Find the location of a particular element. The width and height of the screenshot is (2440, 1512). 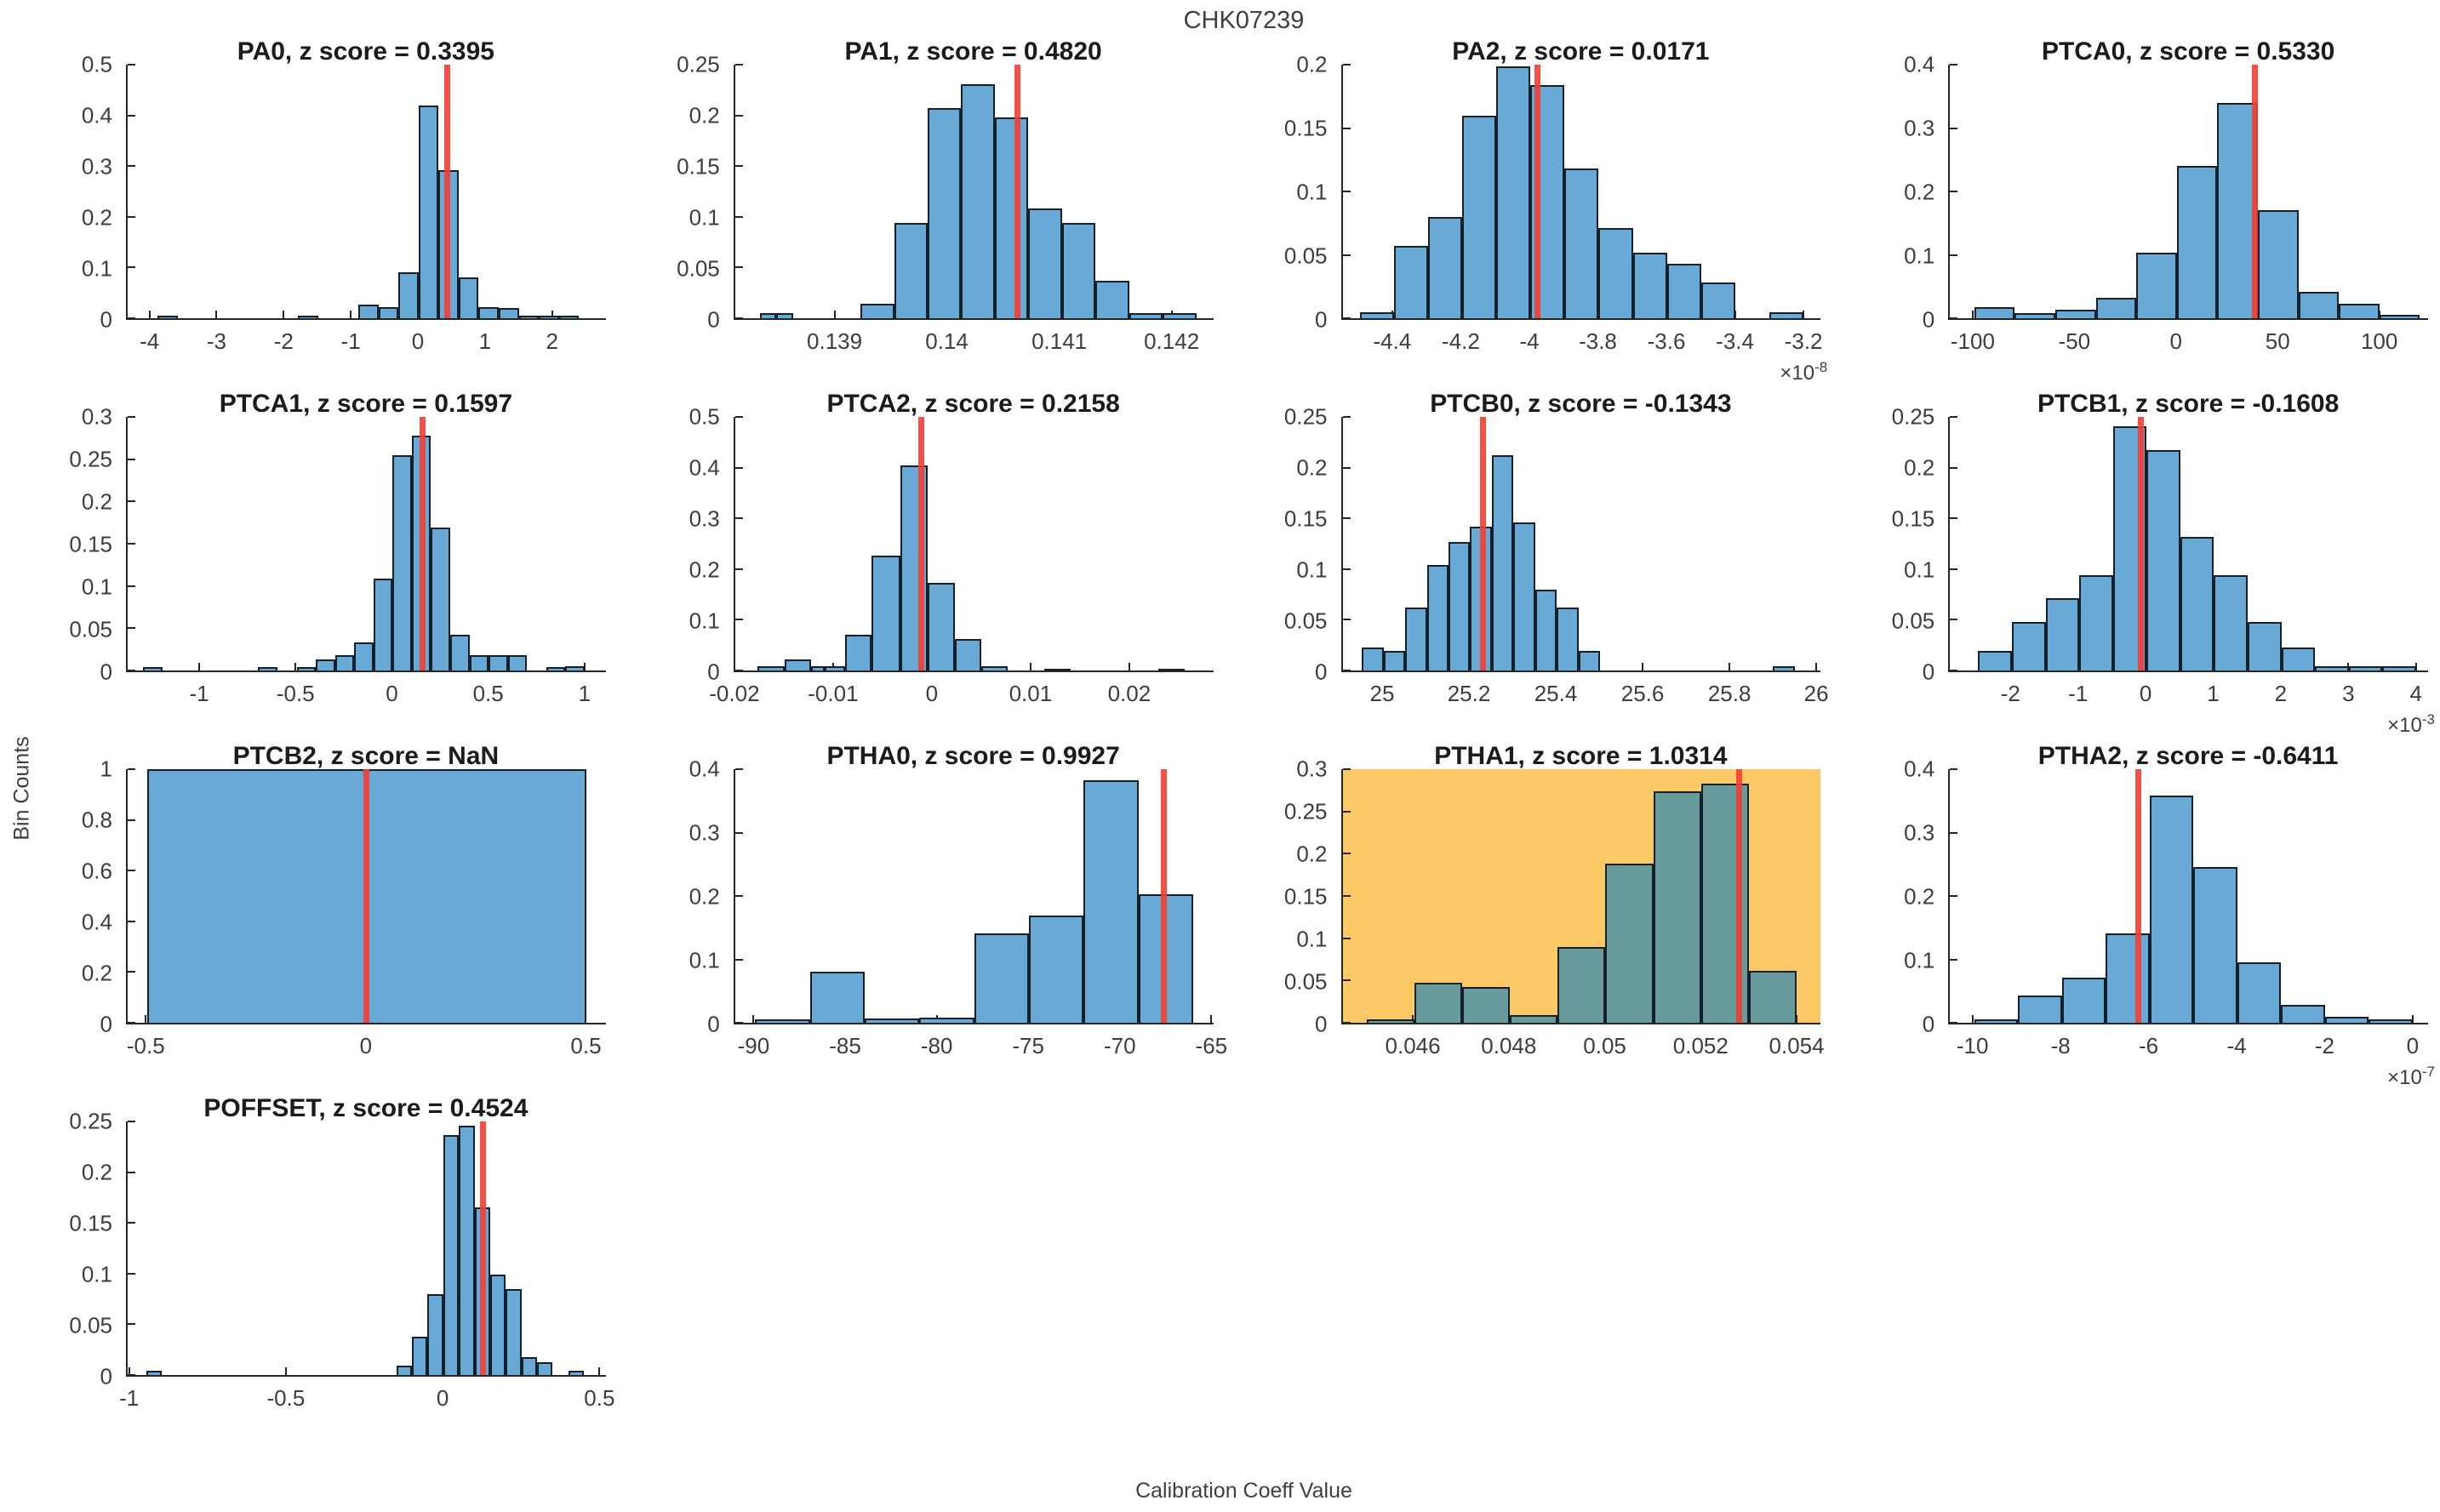

exponent-base: ×10 is located at coordinates (1797, 373).